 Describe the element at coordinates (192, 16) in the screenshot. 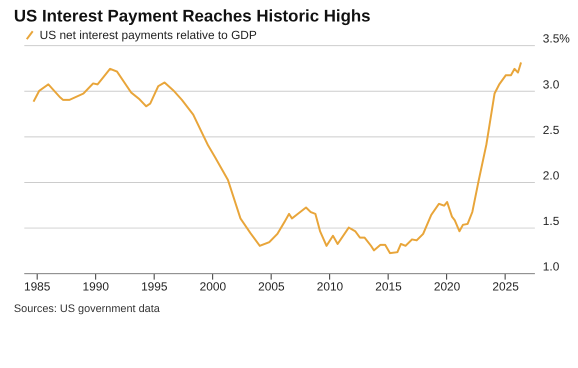

I see `chart-title: US Interest Payment Reaches Historic Highs` at that location.